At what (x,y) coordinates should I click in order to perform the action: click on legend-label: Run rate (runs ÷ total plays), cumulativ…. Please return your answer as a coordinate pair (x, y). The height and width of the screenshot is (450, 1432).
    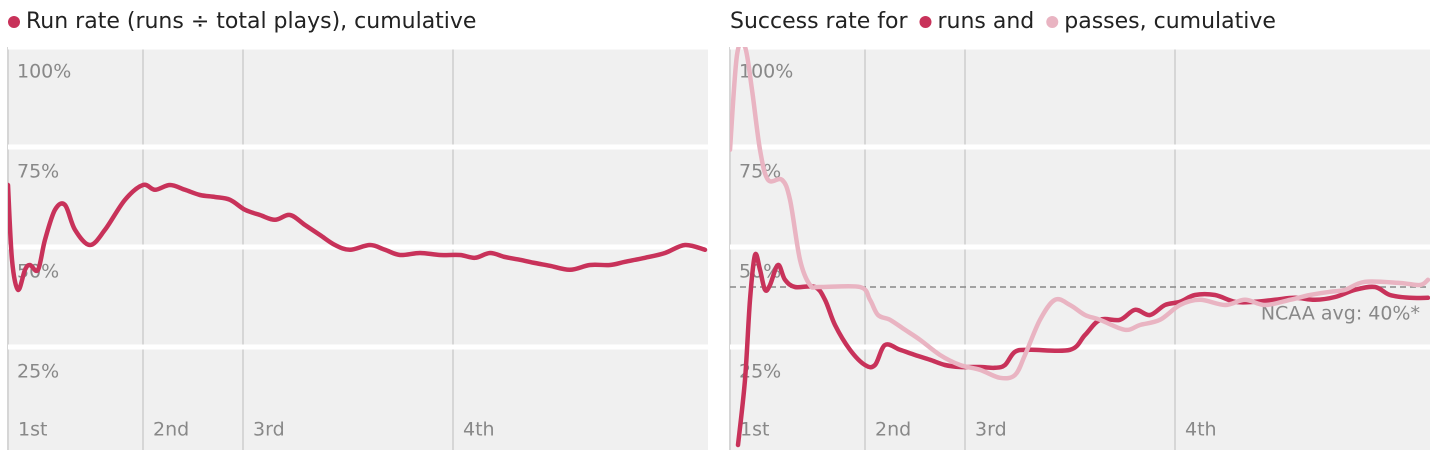
    Looking at the image, I should click on (251, 21).